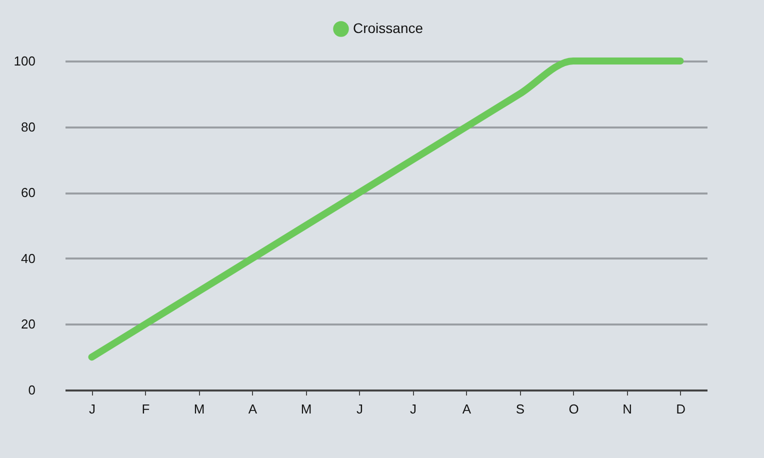 The height and width of the screenshot is (458, 764). What do you see at coordinates (32, 390) in the screenshot?
I see `y-tick-label: 0` at bounding box center [32, 390].